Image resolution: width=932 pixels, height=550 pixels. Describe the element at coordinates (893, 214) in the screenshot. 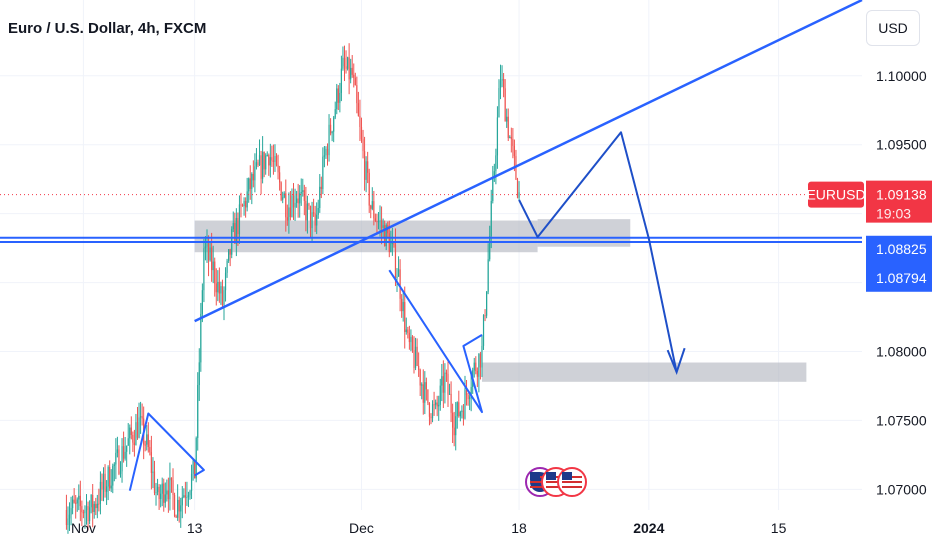

I see `countdown-text: 19:03` at that location.